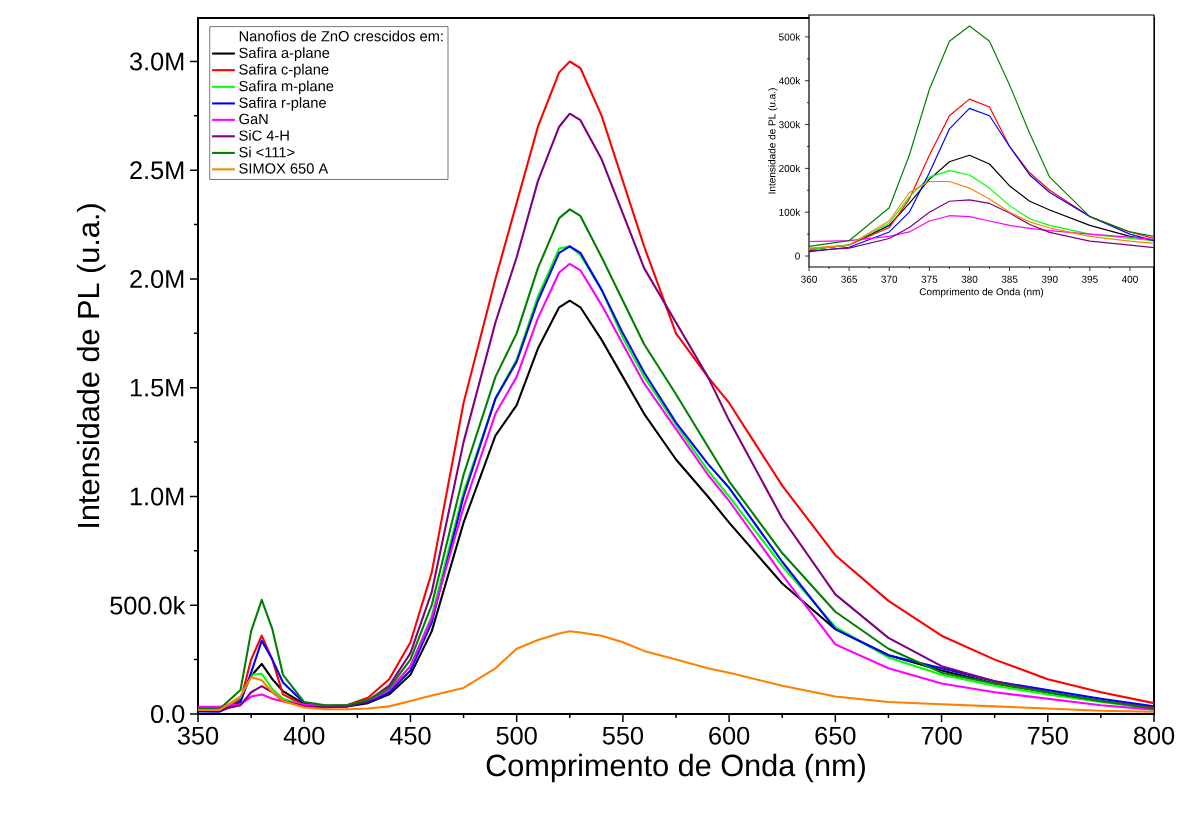 The width and height of the screenshot is (1181, 820). I want to click on x-tick-label: 370, so click(889, 279).